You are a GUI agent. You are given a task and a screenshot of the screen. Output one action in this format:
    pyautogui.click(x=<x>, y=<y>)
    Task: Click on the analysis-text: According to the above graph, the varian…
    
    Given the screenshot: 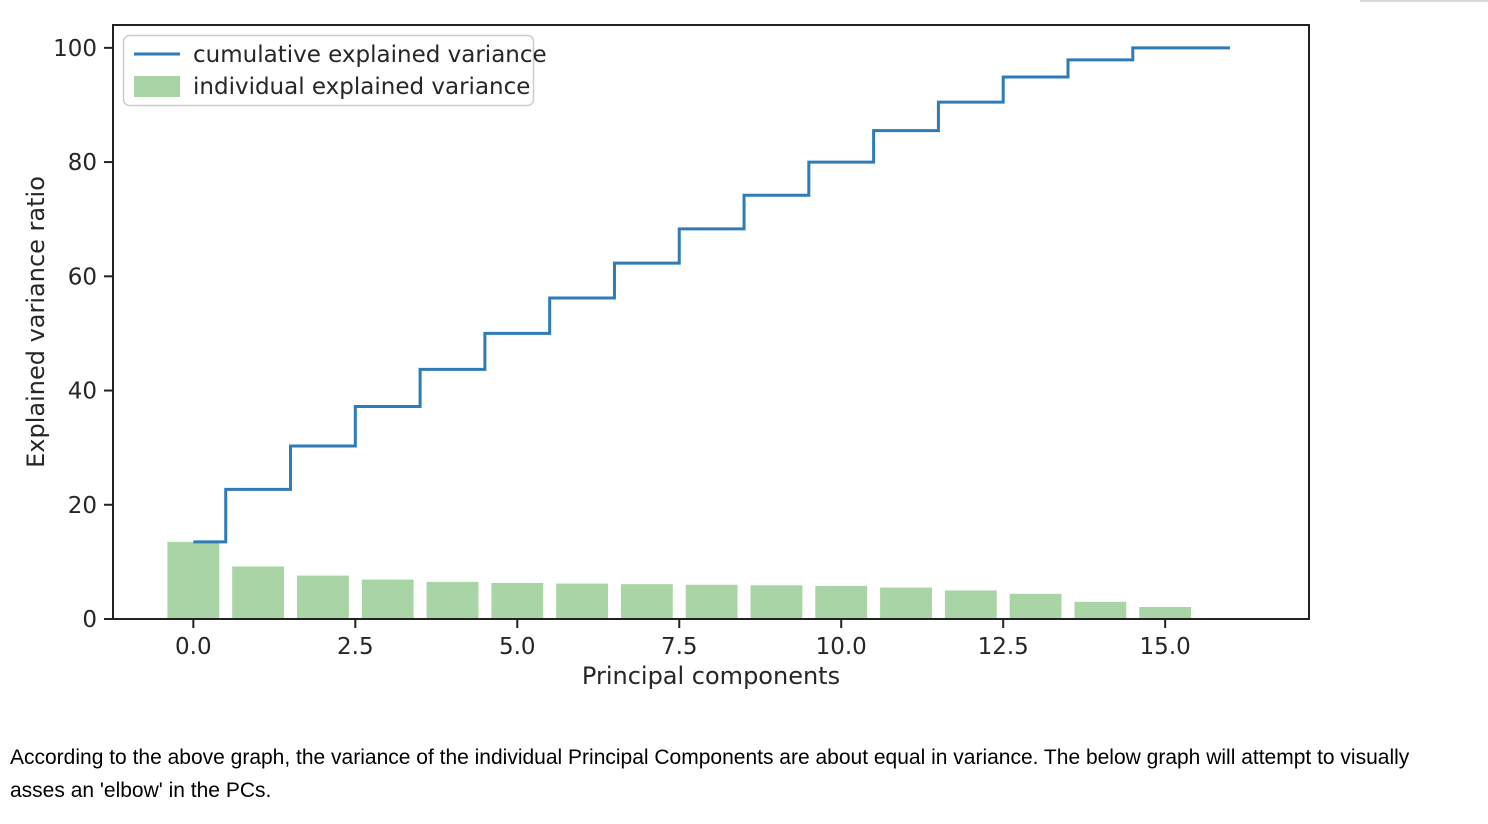 What is the action you would take?
    pyautogui.click(x=744, y=774)
    